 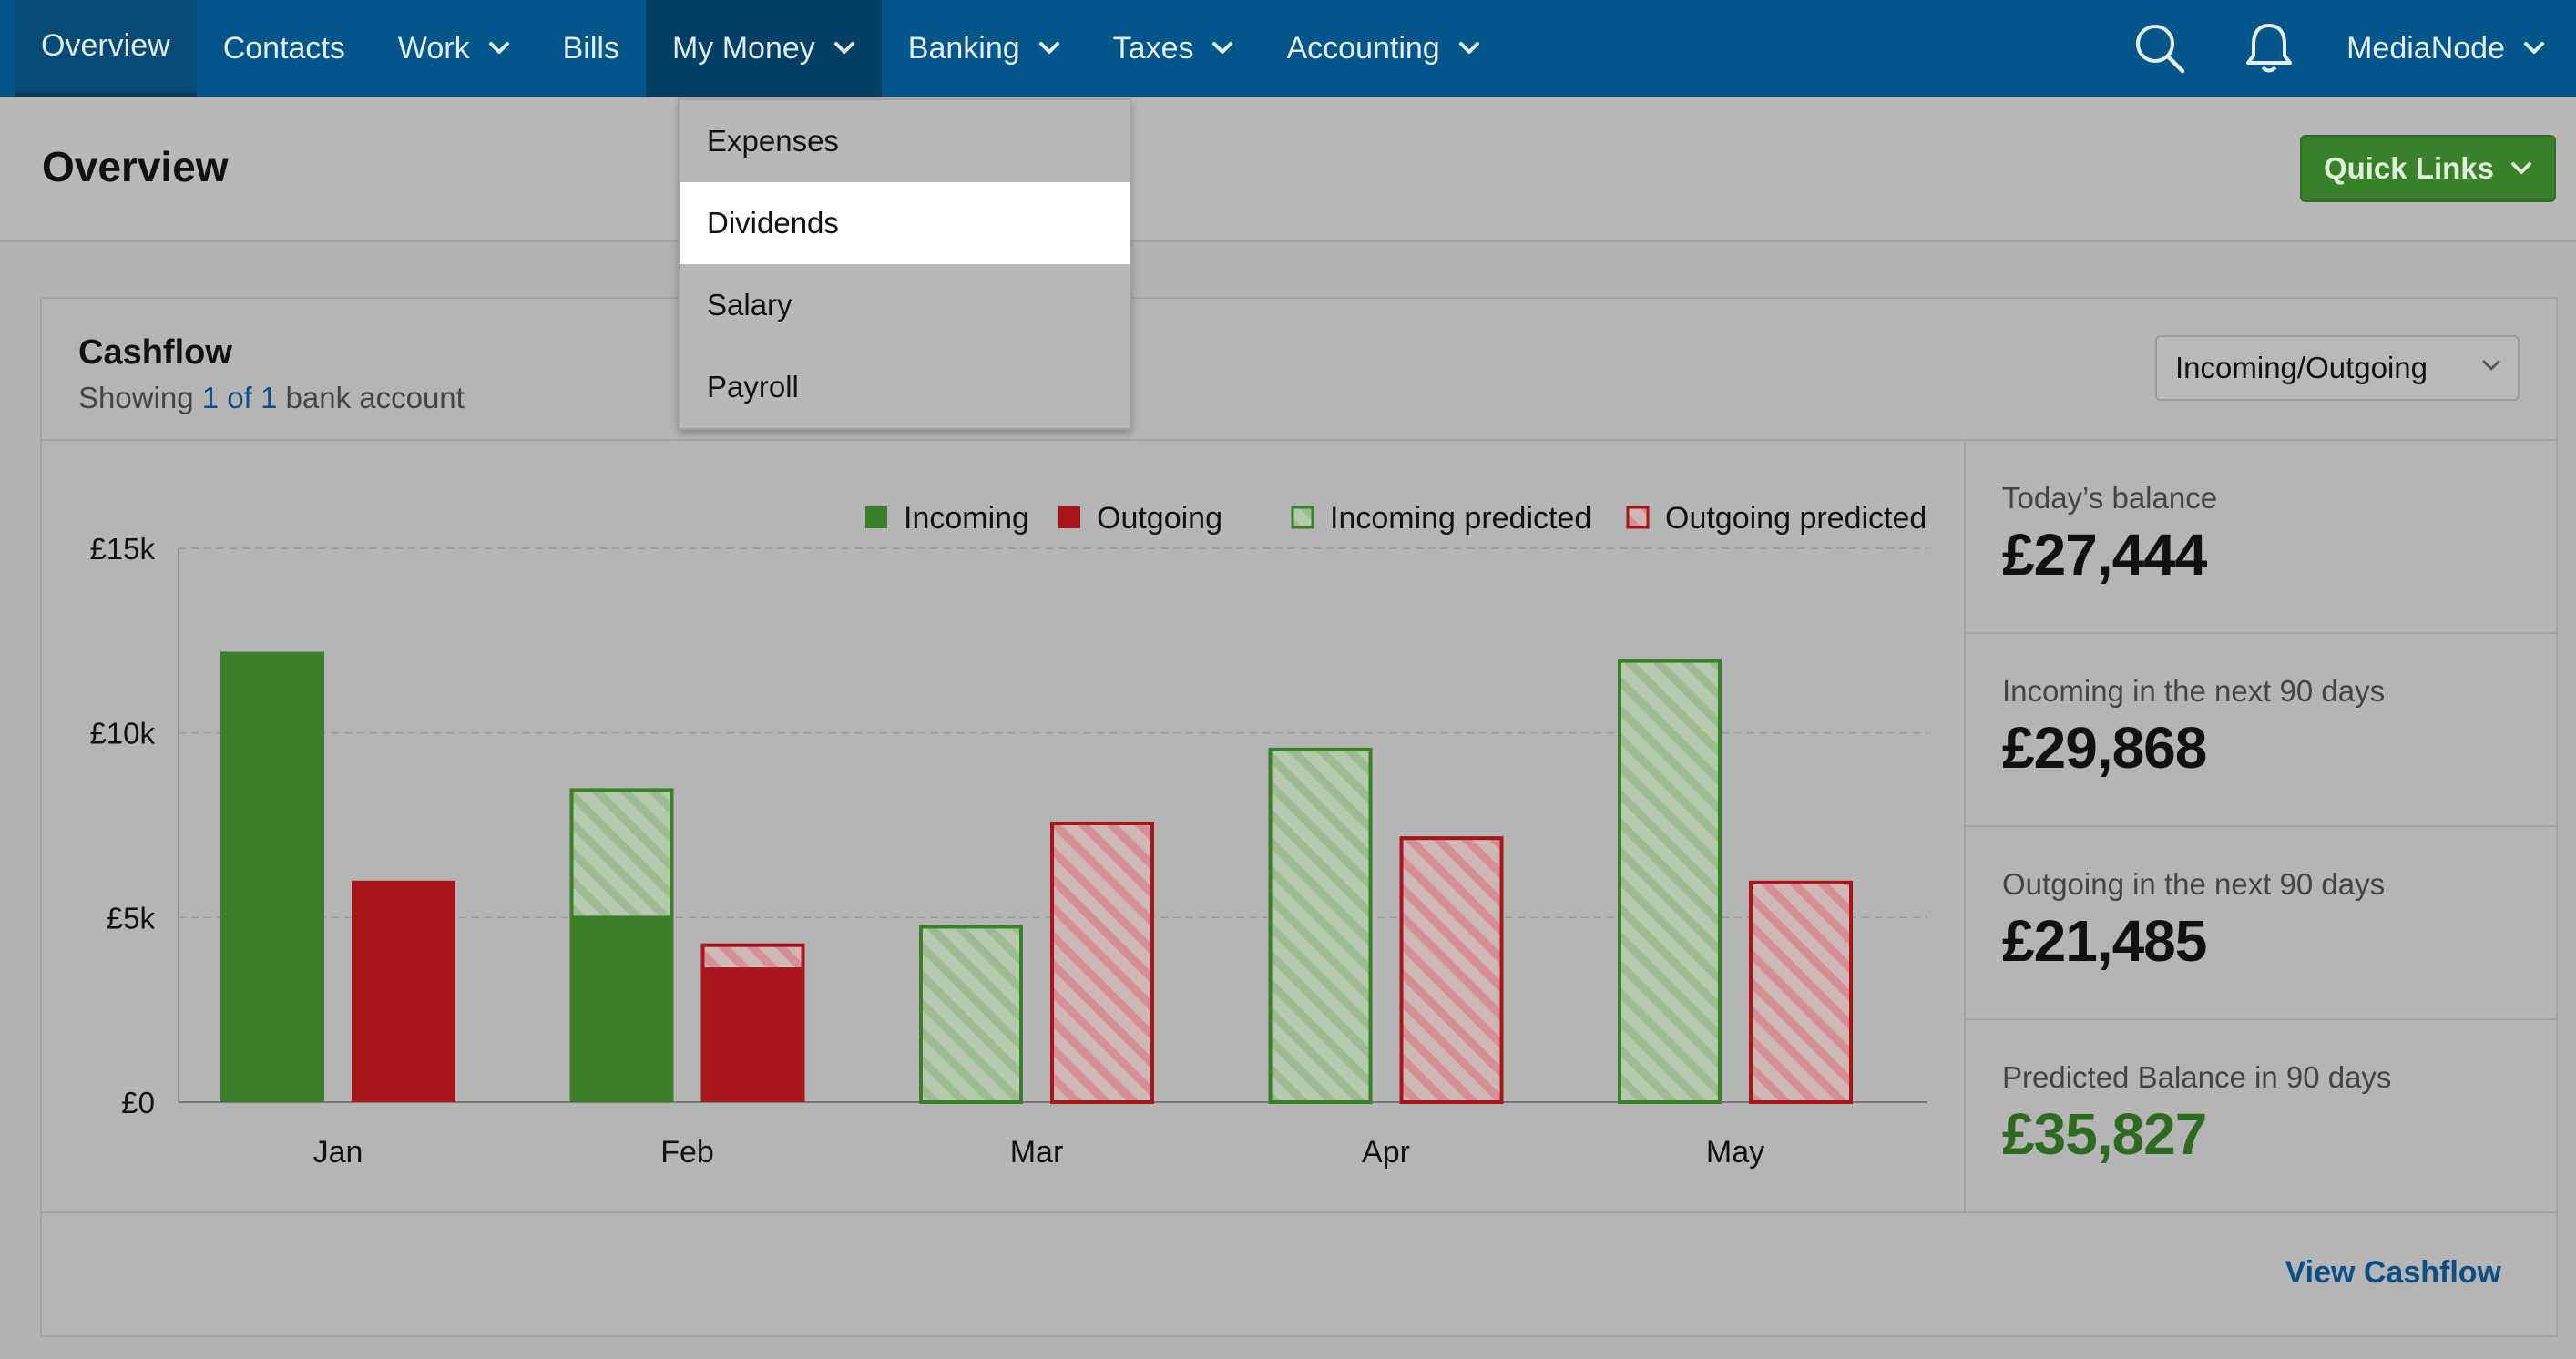 I want to click on nav-item-label: Contacts, so click(x=284, y=48).